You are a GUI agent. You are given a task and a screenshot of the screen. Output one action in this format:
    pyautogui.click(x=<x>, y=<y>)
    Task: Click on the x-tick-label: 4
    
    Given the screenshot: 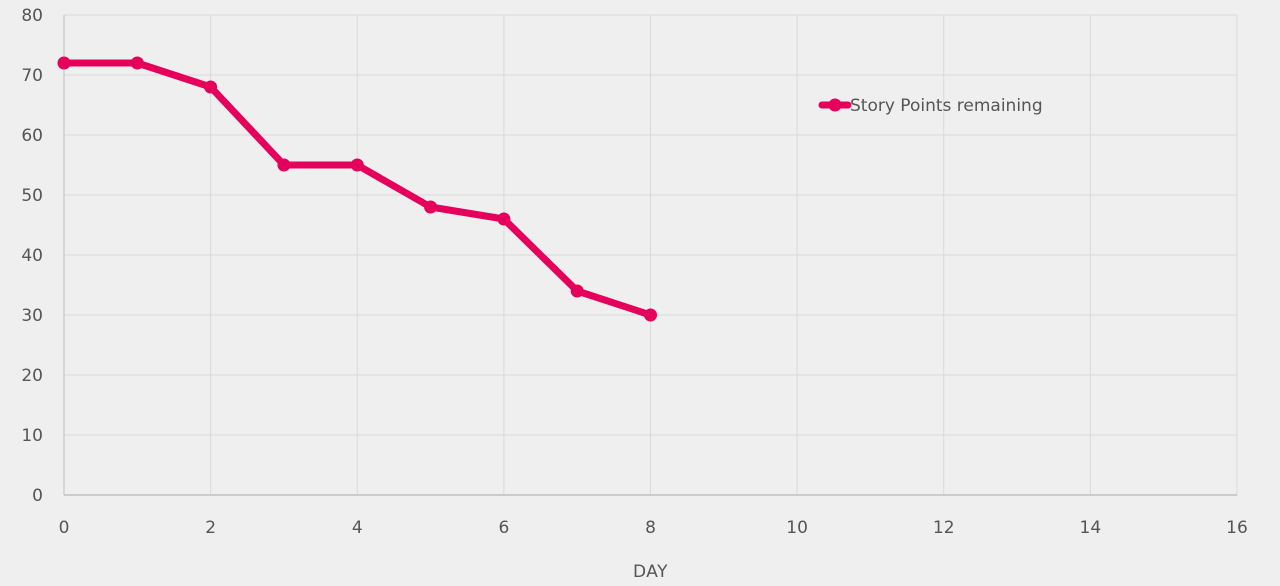 What is the action you would take?
    pyautogui.click(x=357, y=528)
    